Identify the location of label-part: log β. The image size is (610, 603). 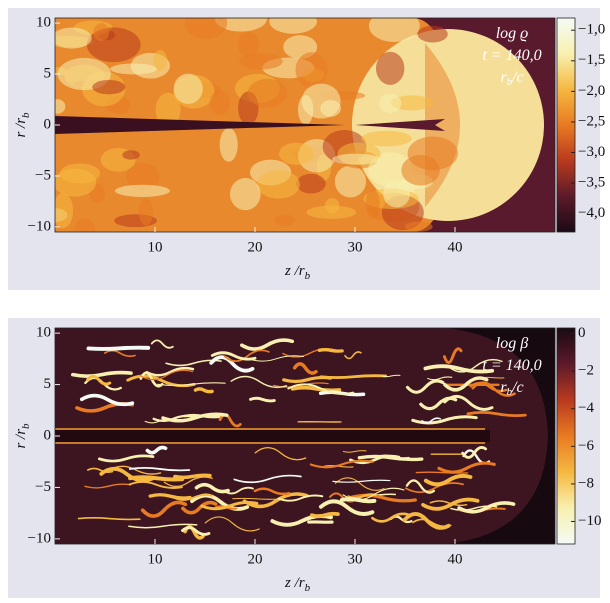
(512, 343).